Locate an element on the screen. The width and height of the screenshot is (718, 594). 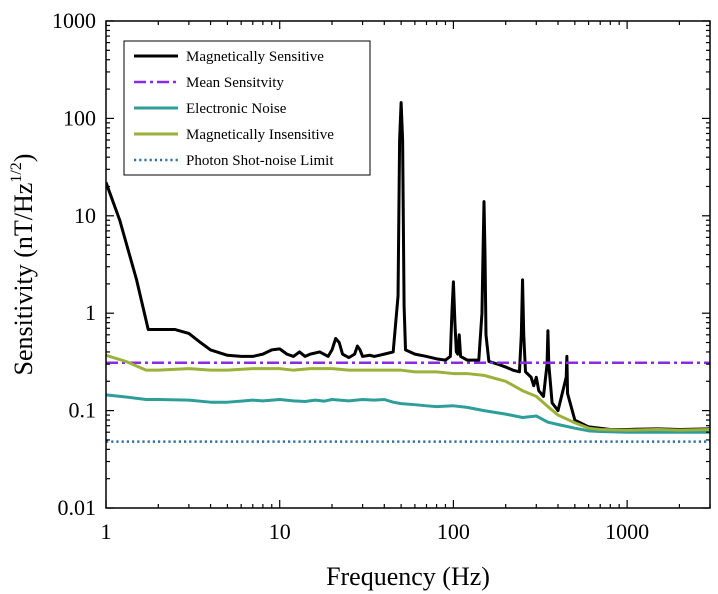
legend-label-photon-shot-noise-limit: Photon Shot-noise Limit is located at coordinates (260, 161).